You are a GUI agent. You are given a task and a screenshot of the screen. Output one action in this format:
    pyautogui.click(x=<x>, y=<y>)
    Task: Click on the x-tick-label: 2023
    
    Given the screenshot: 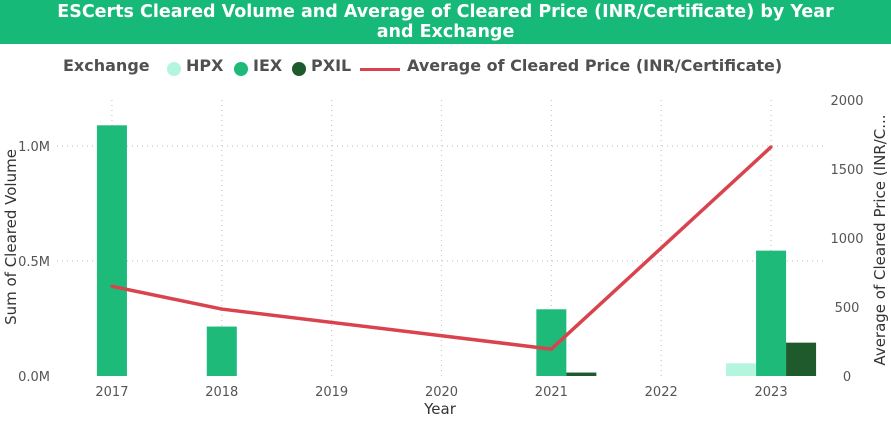 What is the action you would take?
    pyautogui.click(x=771, y=392)
    